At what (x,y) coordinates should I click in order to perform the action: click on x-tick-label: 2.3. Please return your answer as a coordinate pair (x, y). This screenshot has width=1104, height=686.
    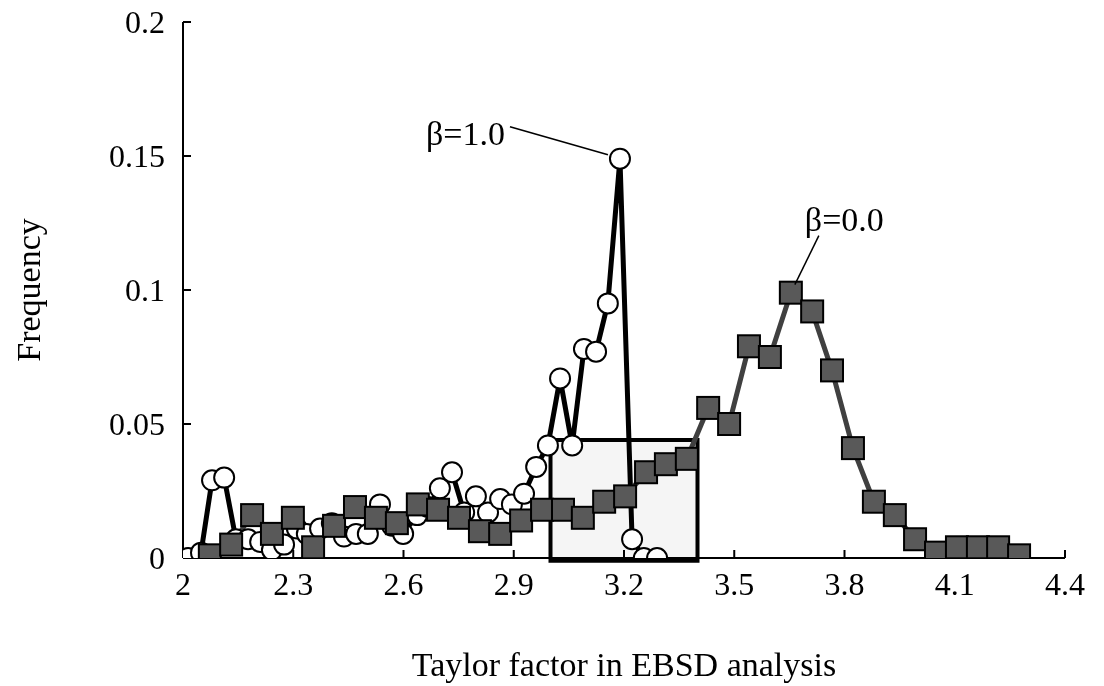
    Looking at the image, I should click on (293, 583).